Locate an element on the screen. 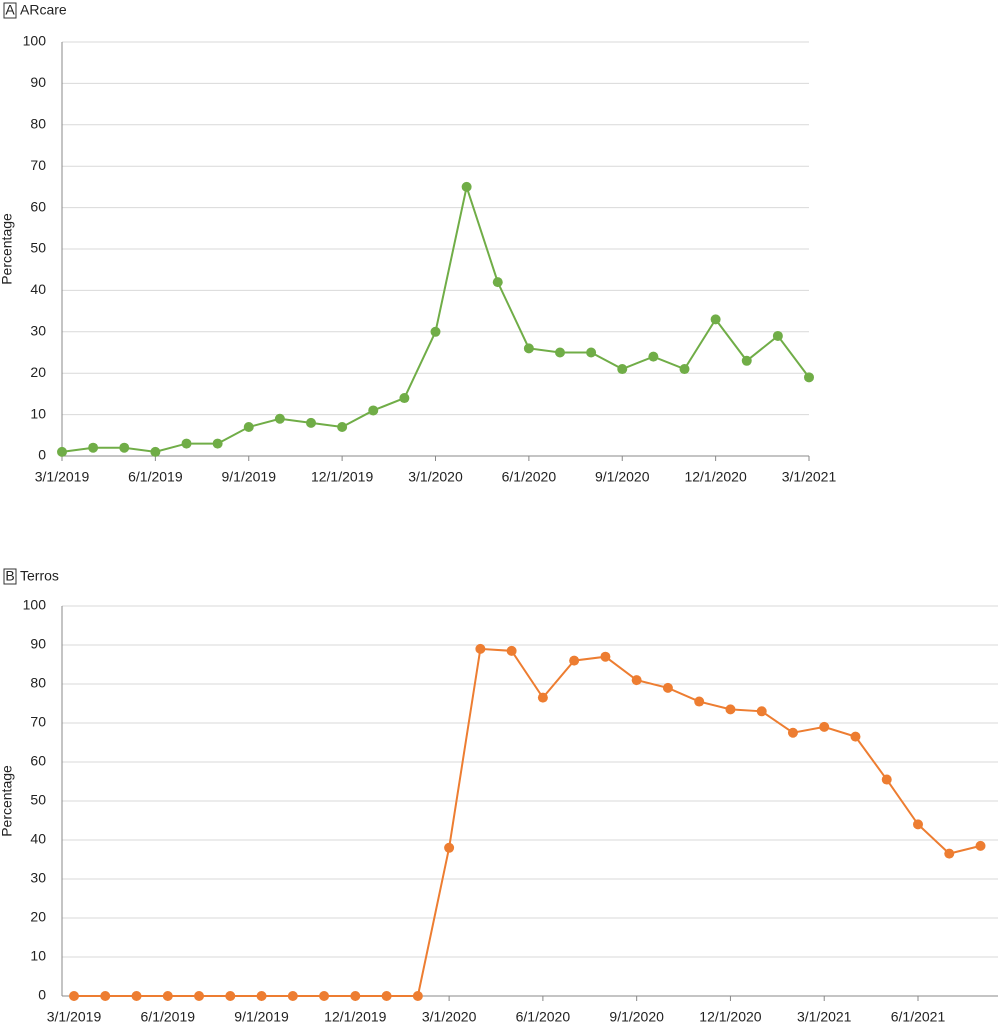  chart-title: Terros is located at coordinates (39, 576).